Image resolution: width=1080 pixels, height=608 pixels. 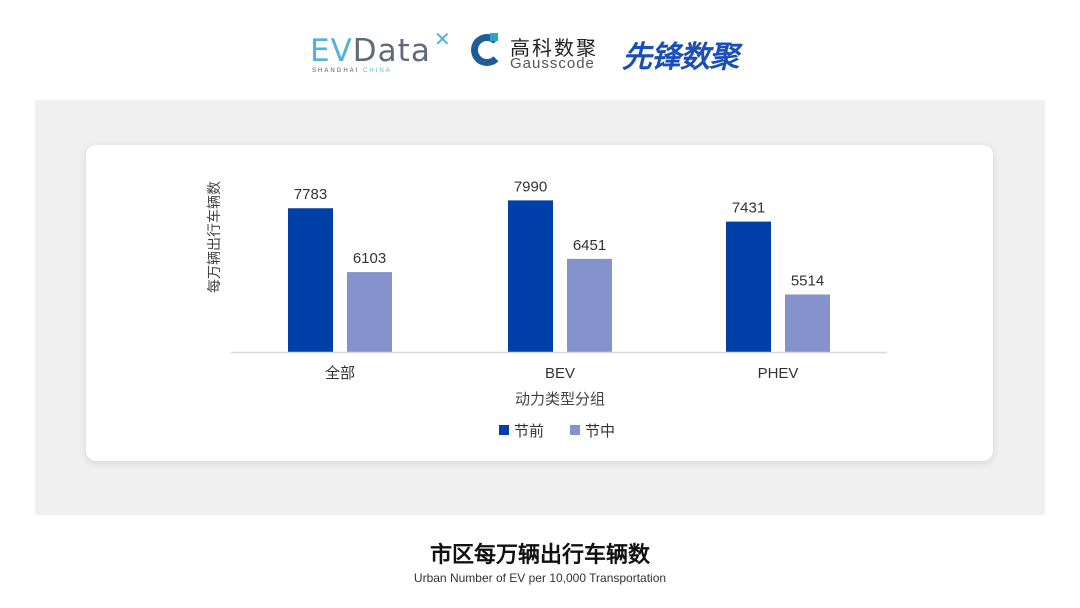 I want to click on legend-swatch-节中, so click(x=575, y=430).